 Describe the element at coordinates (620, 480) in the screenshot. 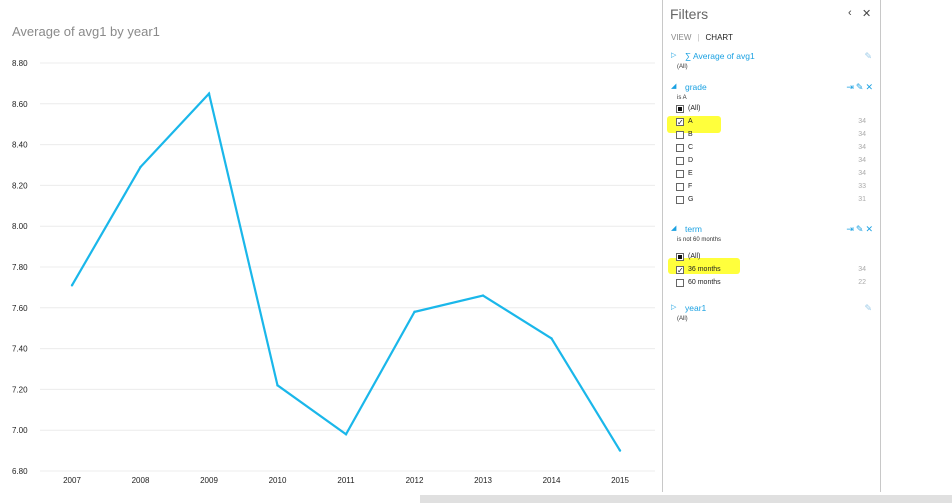

I see `x-tick-label: 2015` at that location.